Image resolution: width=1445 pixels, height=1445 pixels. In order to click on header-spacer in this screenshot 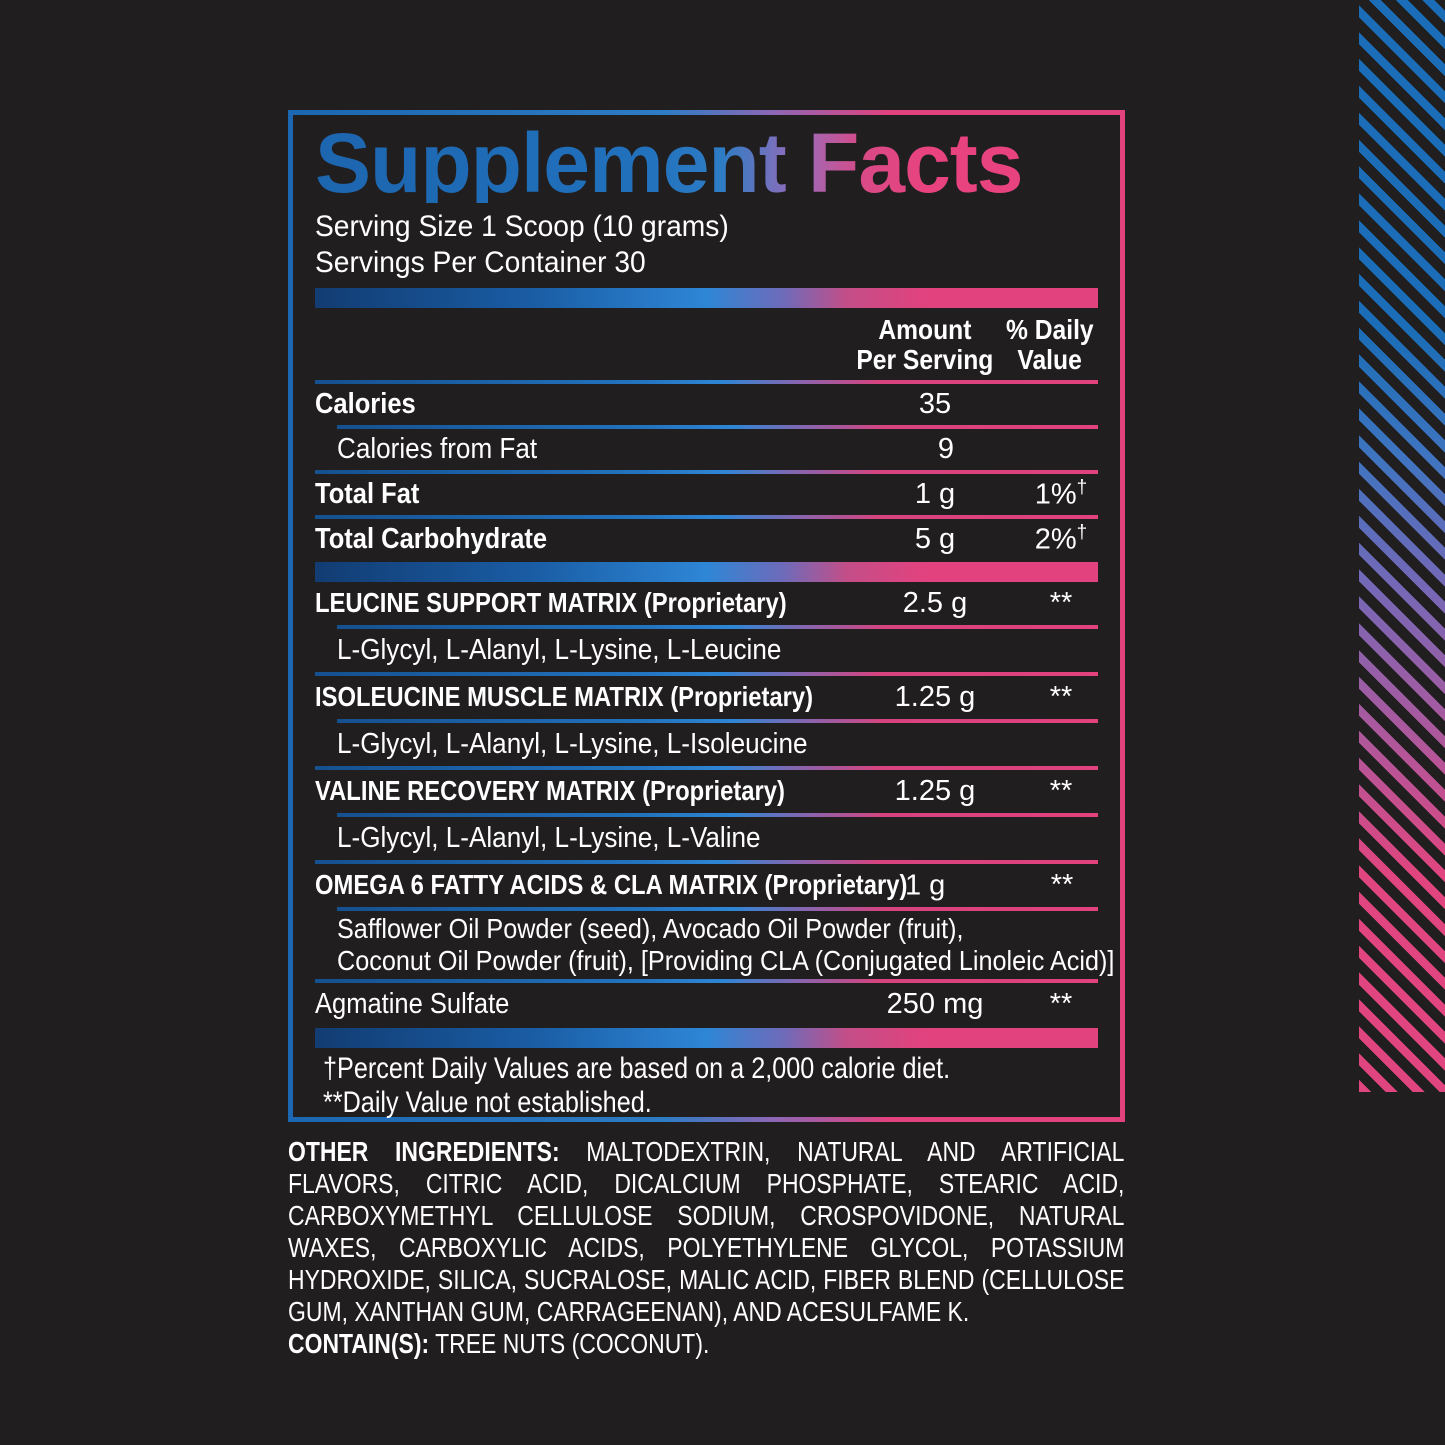, I will do `click(580, 345)`.